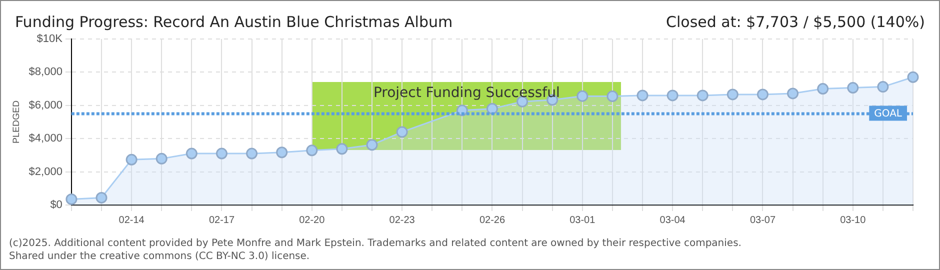 The height and width of the screenshot is (270, 940). I want to click on x-tick-label: 02-14, so click(131, 220).